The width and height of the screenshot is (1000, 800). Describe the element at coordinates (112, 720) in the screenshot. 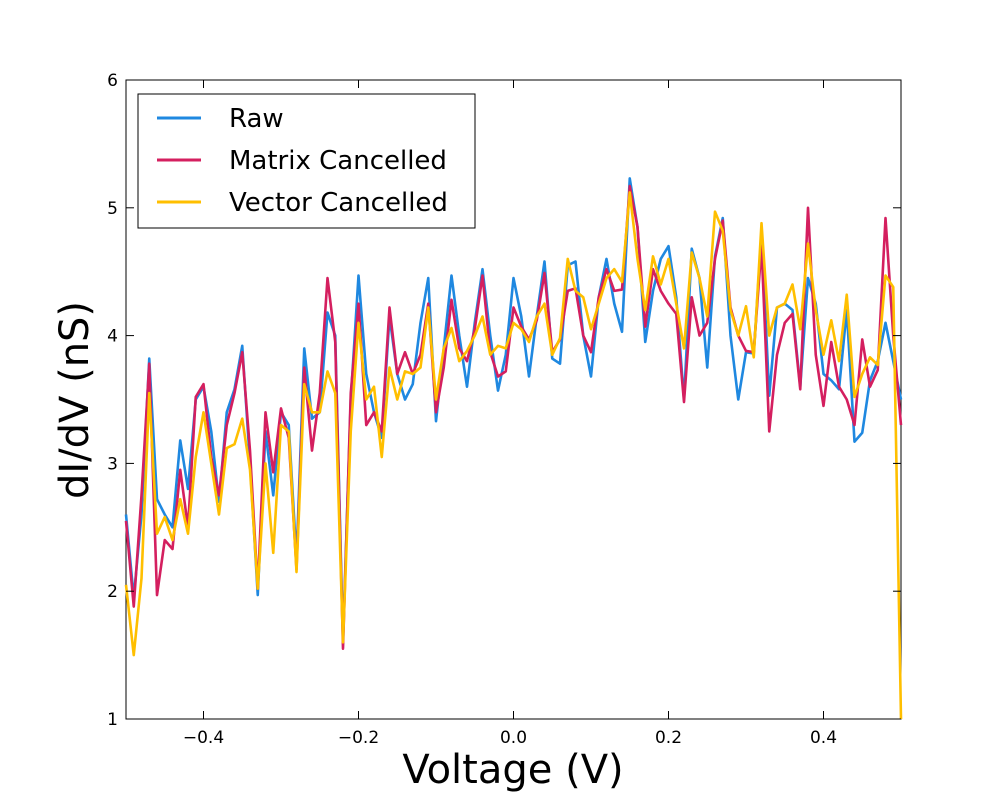

I see `y-tick-label: 1` at that location.